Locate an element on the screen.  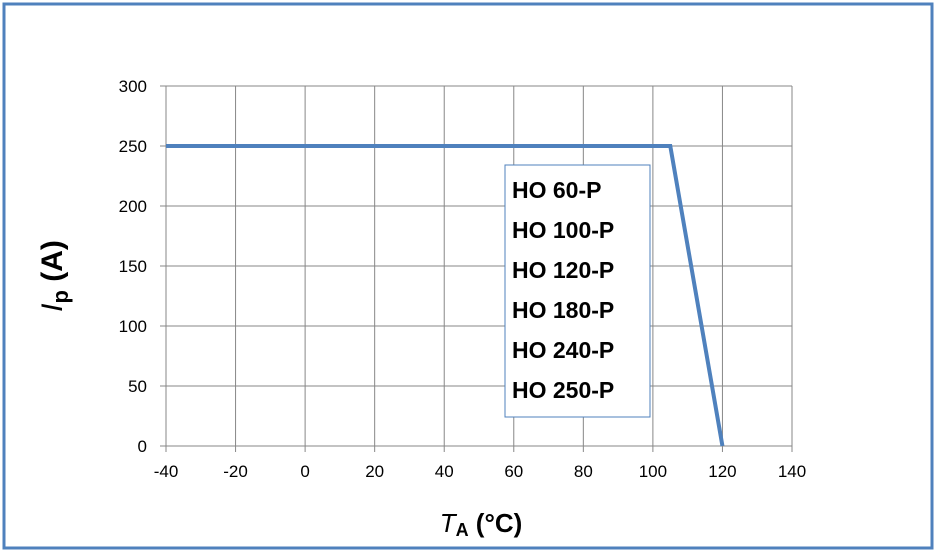
y-tick-label: 300 is located at coordinates (133, 86).